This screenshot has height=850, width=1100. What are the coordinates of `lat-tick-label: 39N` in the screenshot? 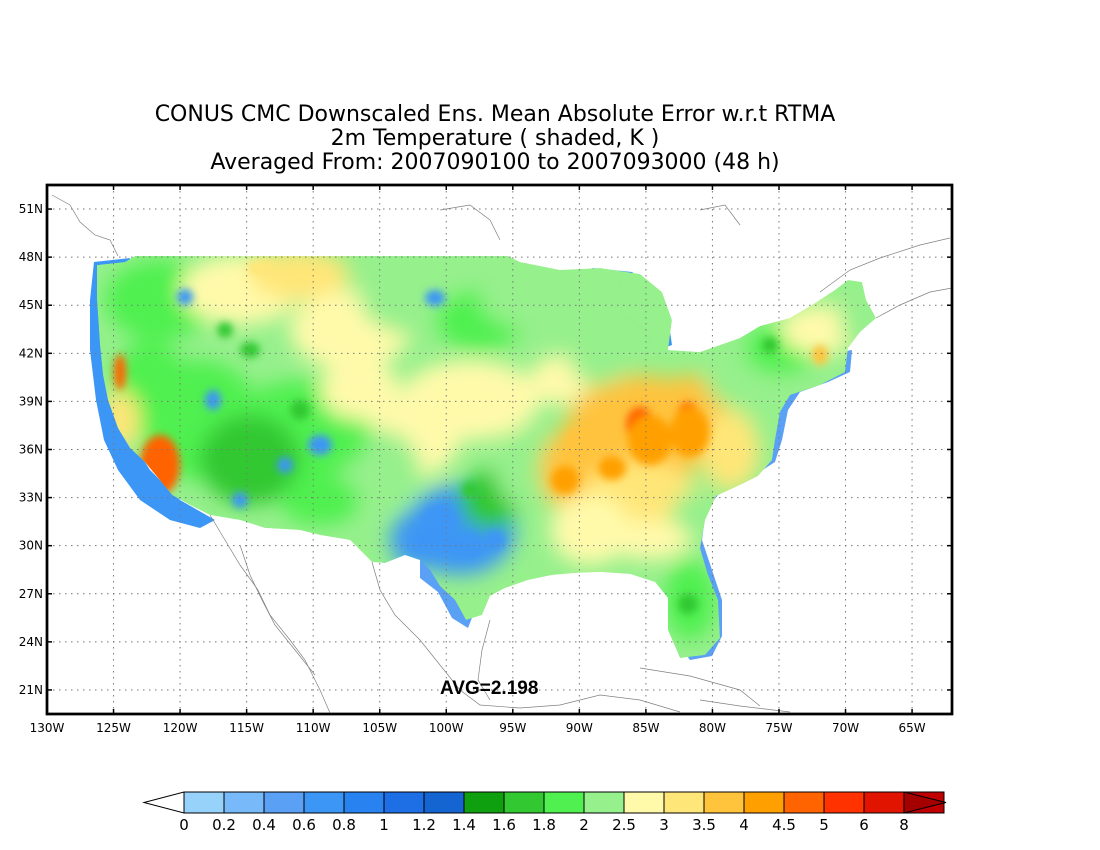 It's located at (31, 401).